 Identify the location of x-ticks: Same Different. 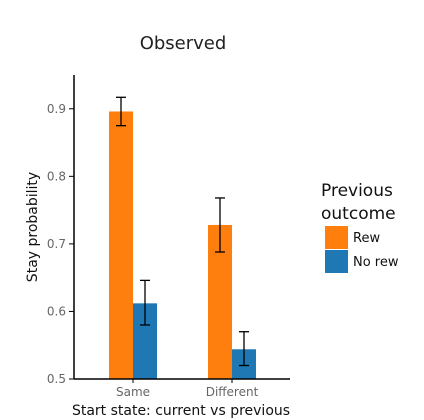
(187, 389).